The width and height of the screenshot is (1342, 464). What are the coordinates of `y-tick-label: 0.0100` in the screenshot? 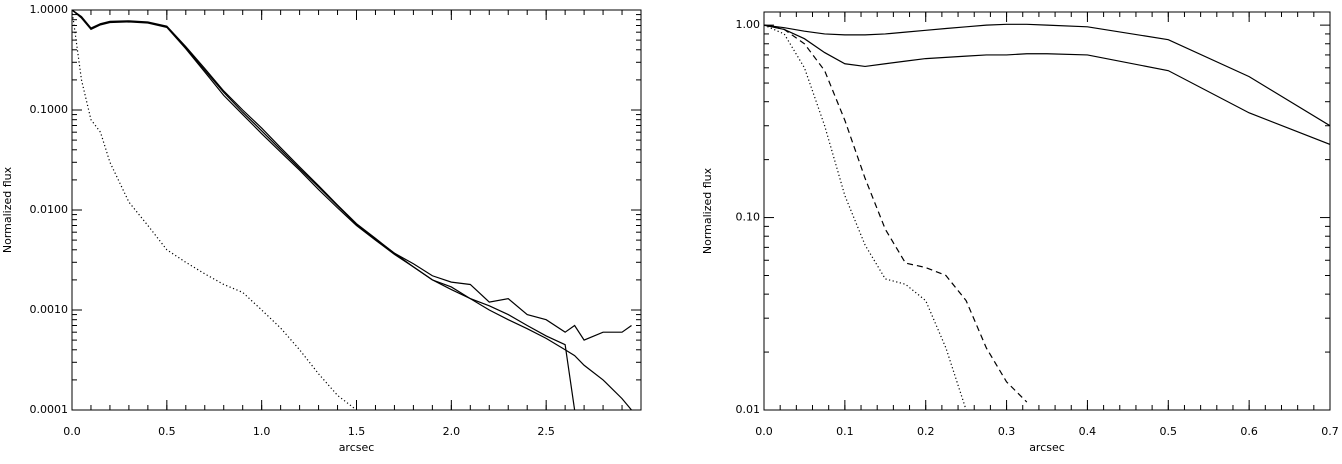 It's located at (49, 209).